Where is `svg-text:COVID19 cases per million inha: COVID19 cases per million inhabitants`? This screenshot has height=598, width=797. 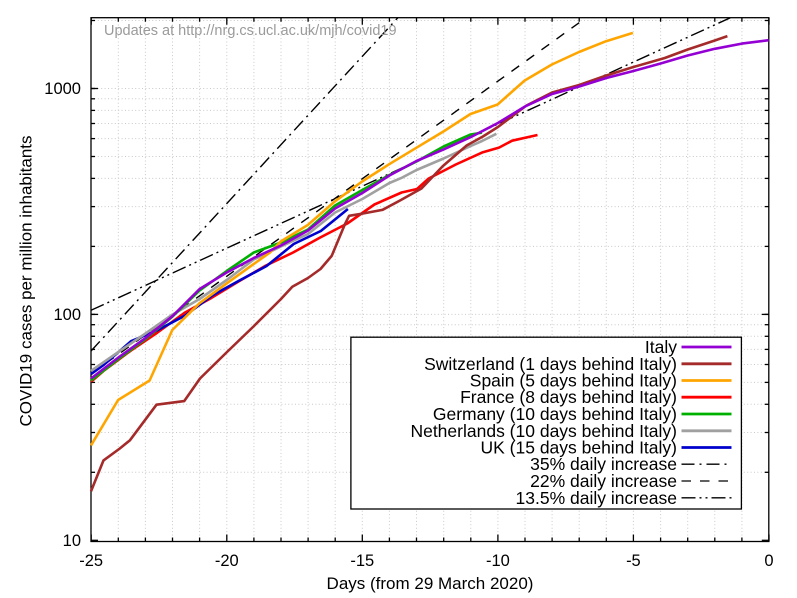
svg-text:COVID19 cases per million inha: COVID19 cases per million inhabitants is located at coordinates (26, 280).